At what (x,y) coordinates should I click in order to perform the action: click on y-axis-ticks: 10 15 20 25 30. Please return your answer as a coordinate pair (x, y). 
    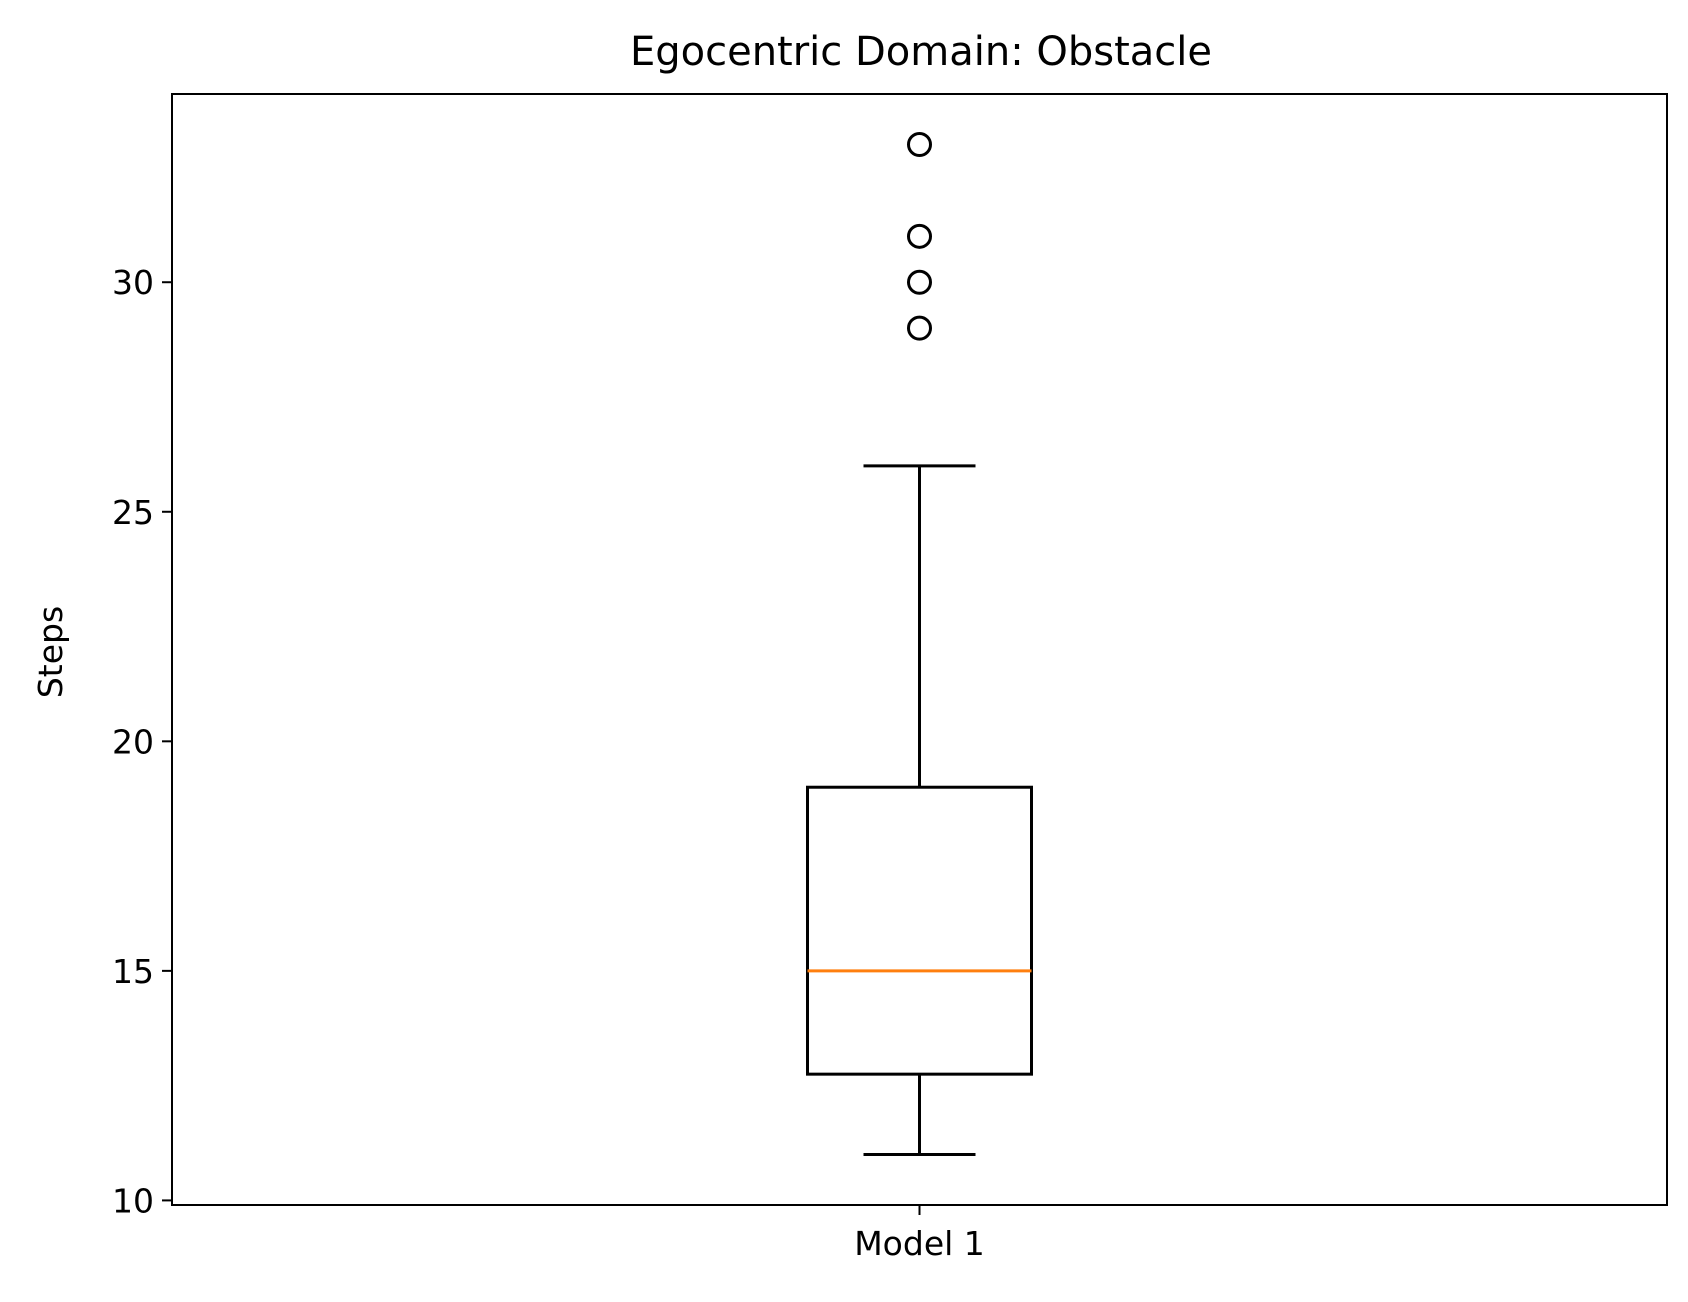
    Looking at the image, I should click on (142, 741).